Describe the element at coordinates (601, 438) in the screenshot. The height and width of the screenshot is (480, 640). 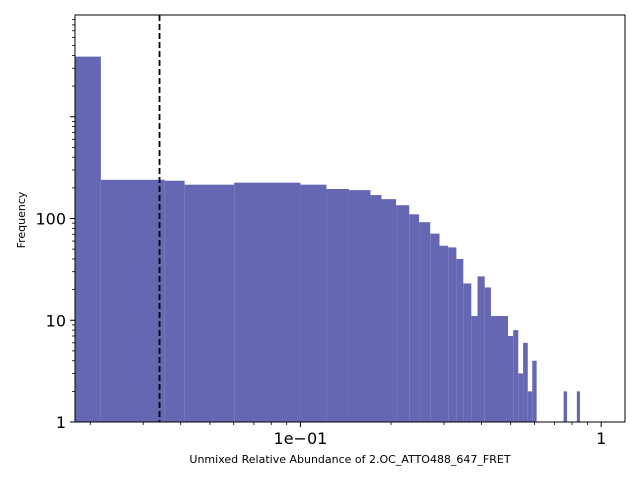
I see `x-tick-label: 1` at that location.